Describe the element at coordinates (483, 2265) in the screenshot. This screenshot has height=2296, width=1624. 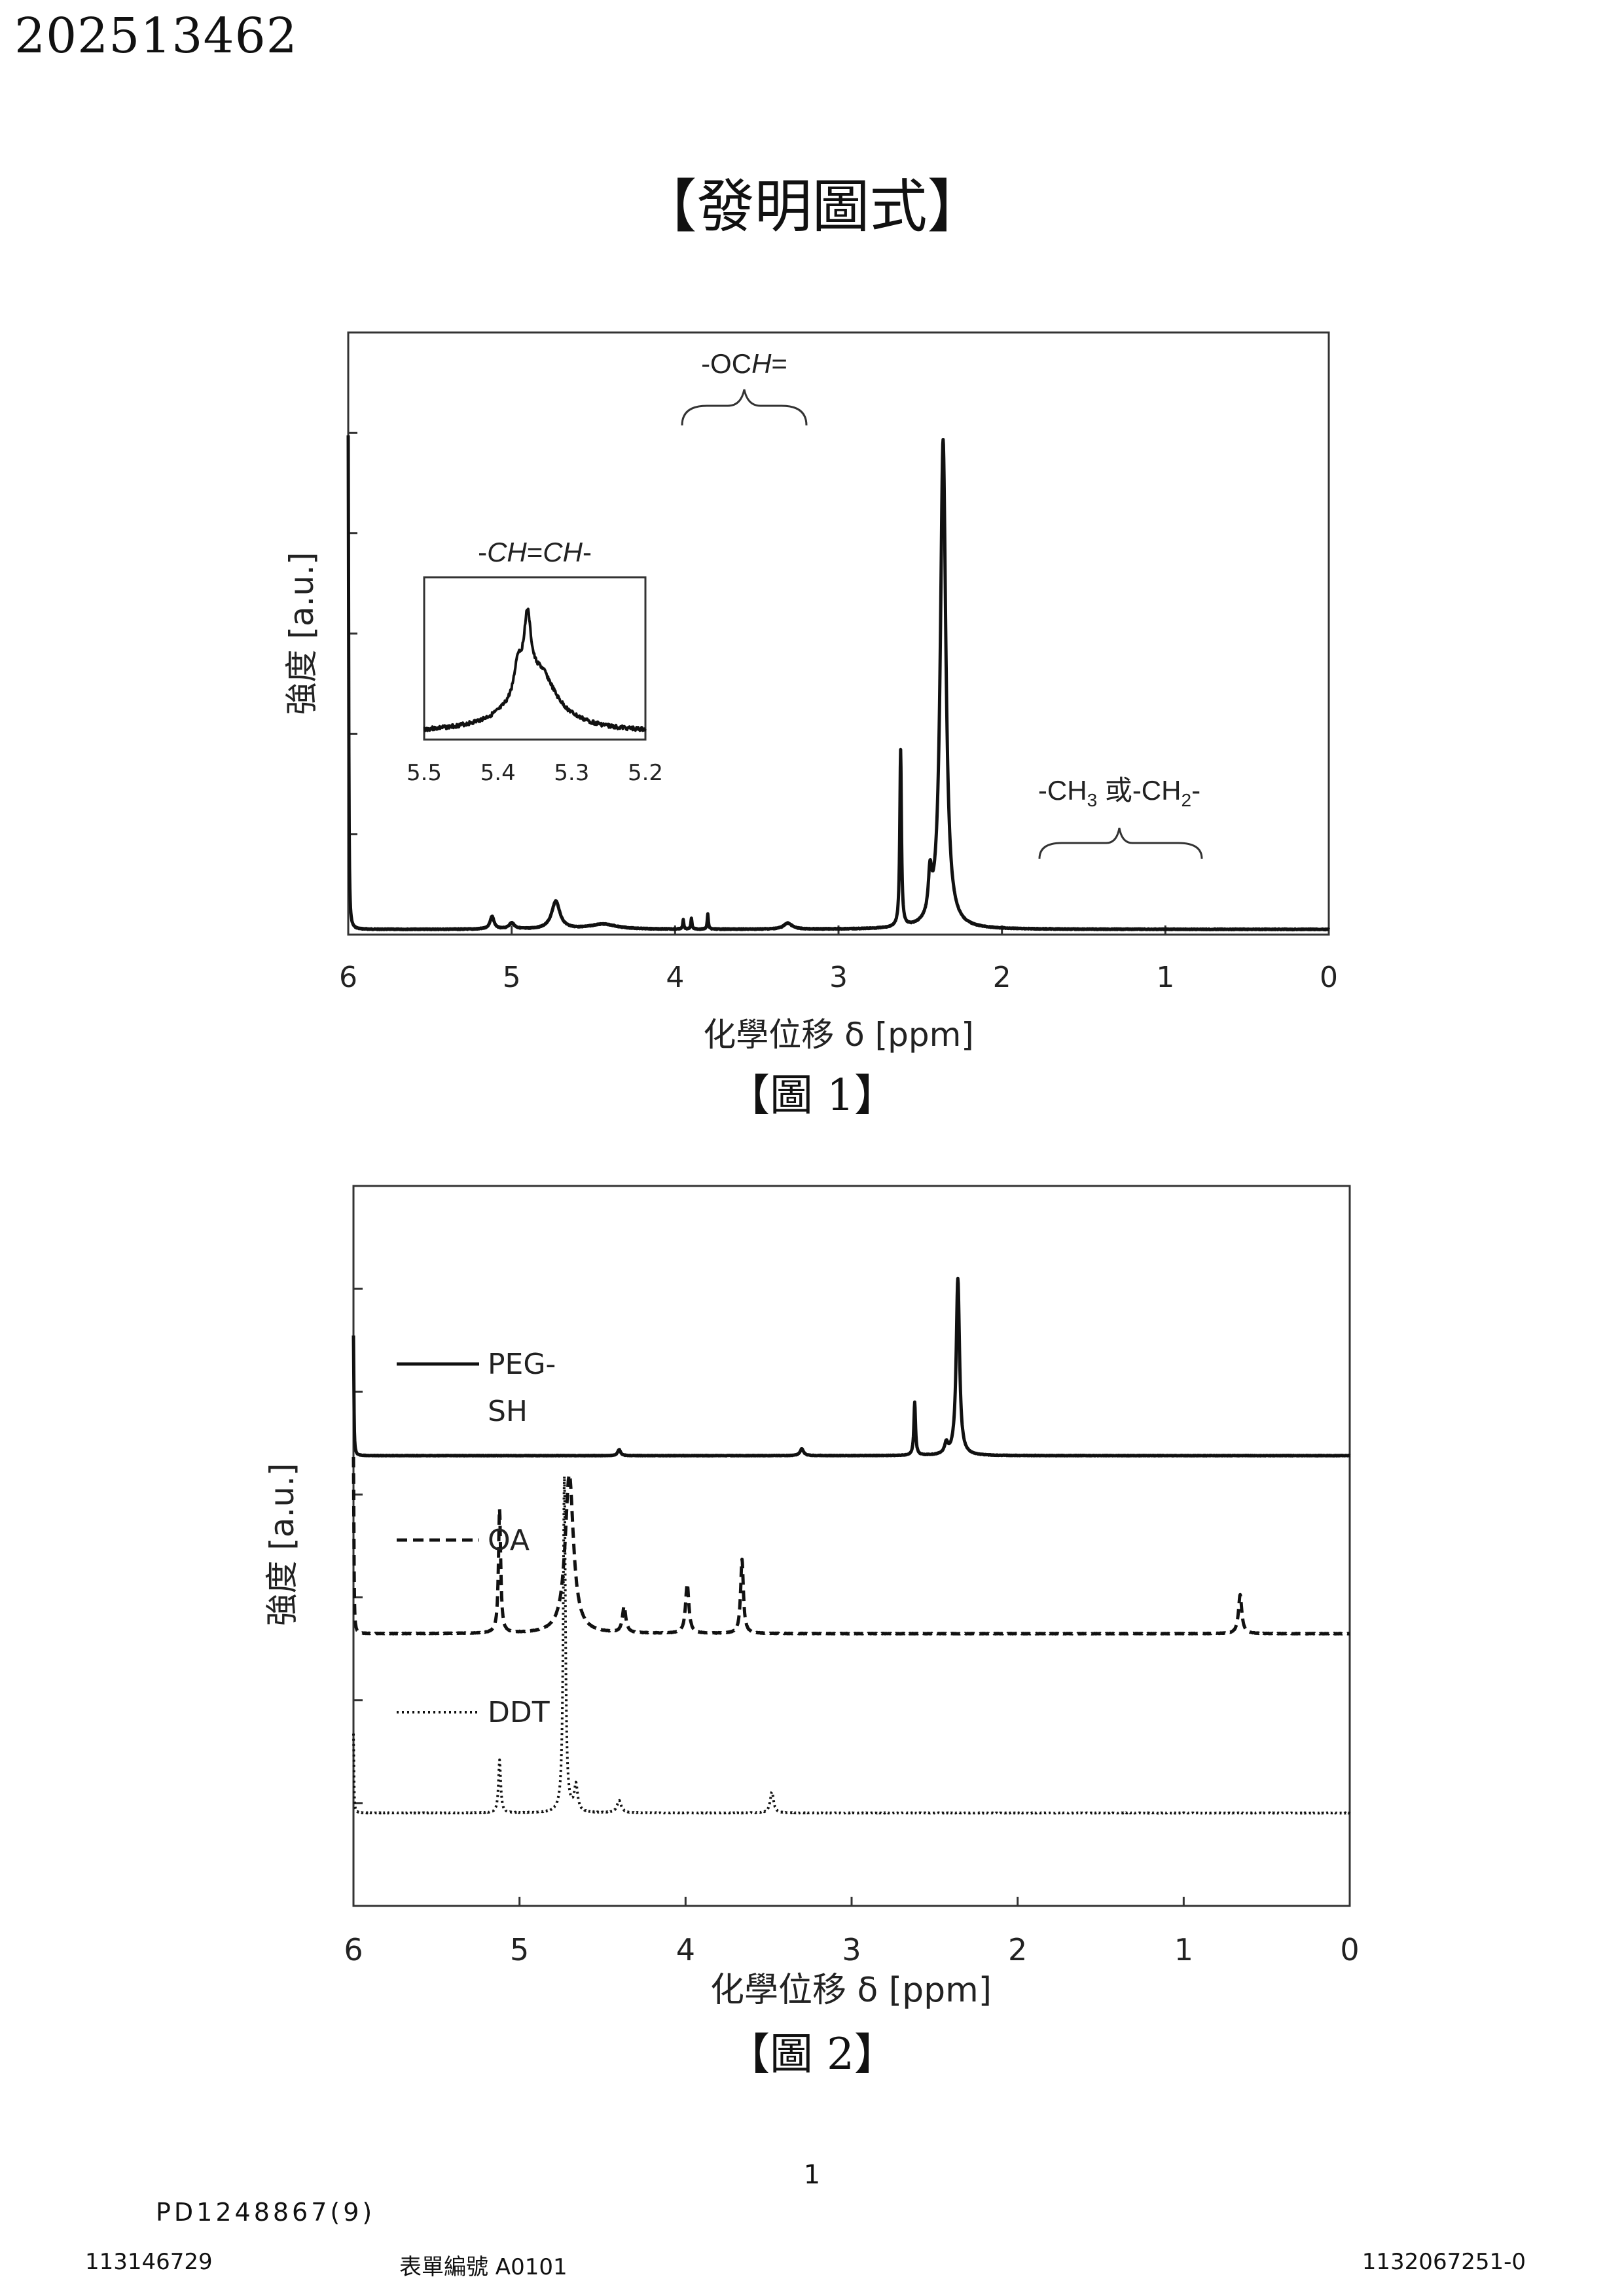
I see `form-label: 表單編號 A0101` at that location.